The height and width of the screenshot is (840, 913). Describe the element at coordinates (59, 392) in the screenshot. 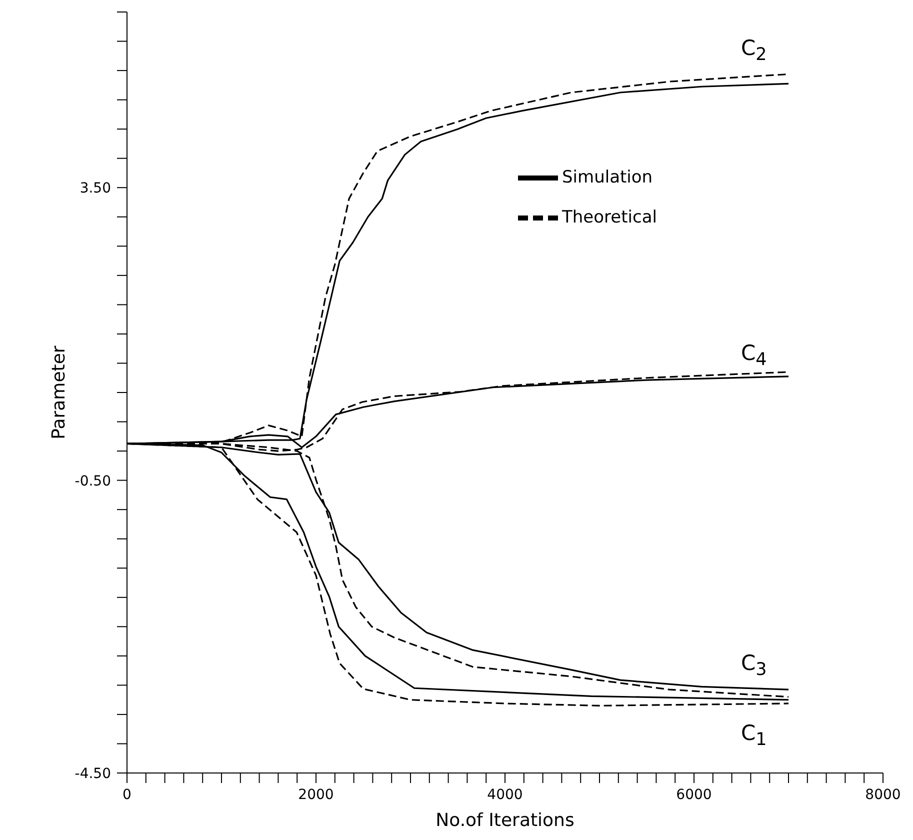

I see `y-axis-title: Parameter` at that location.